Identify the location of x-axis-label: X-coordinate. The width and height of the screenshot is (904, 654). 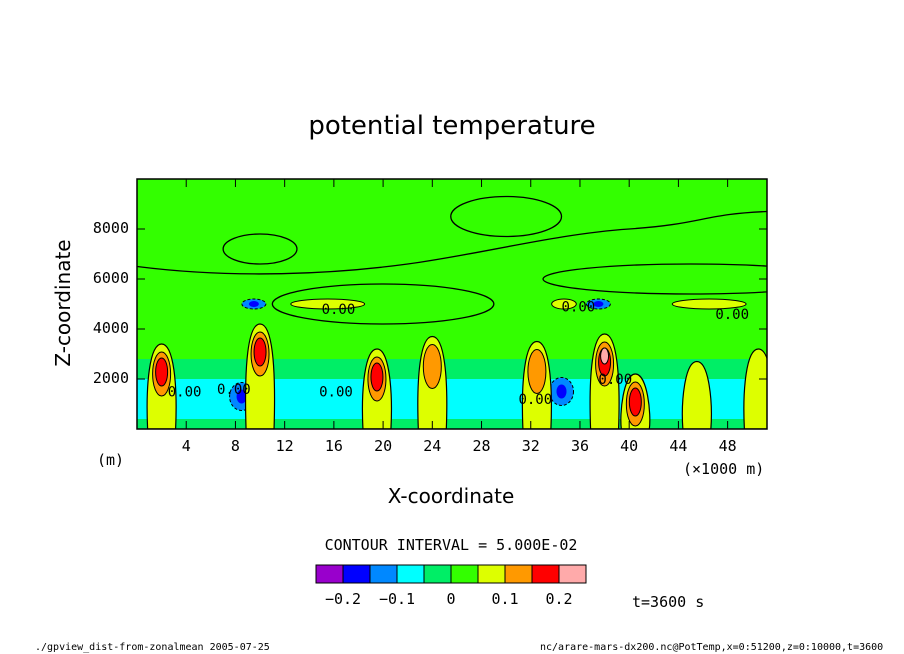
(451, 496).